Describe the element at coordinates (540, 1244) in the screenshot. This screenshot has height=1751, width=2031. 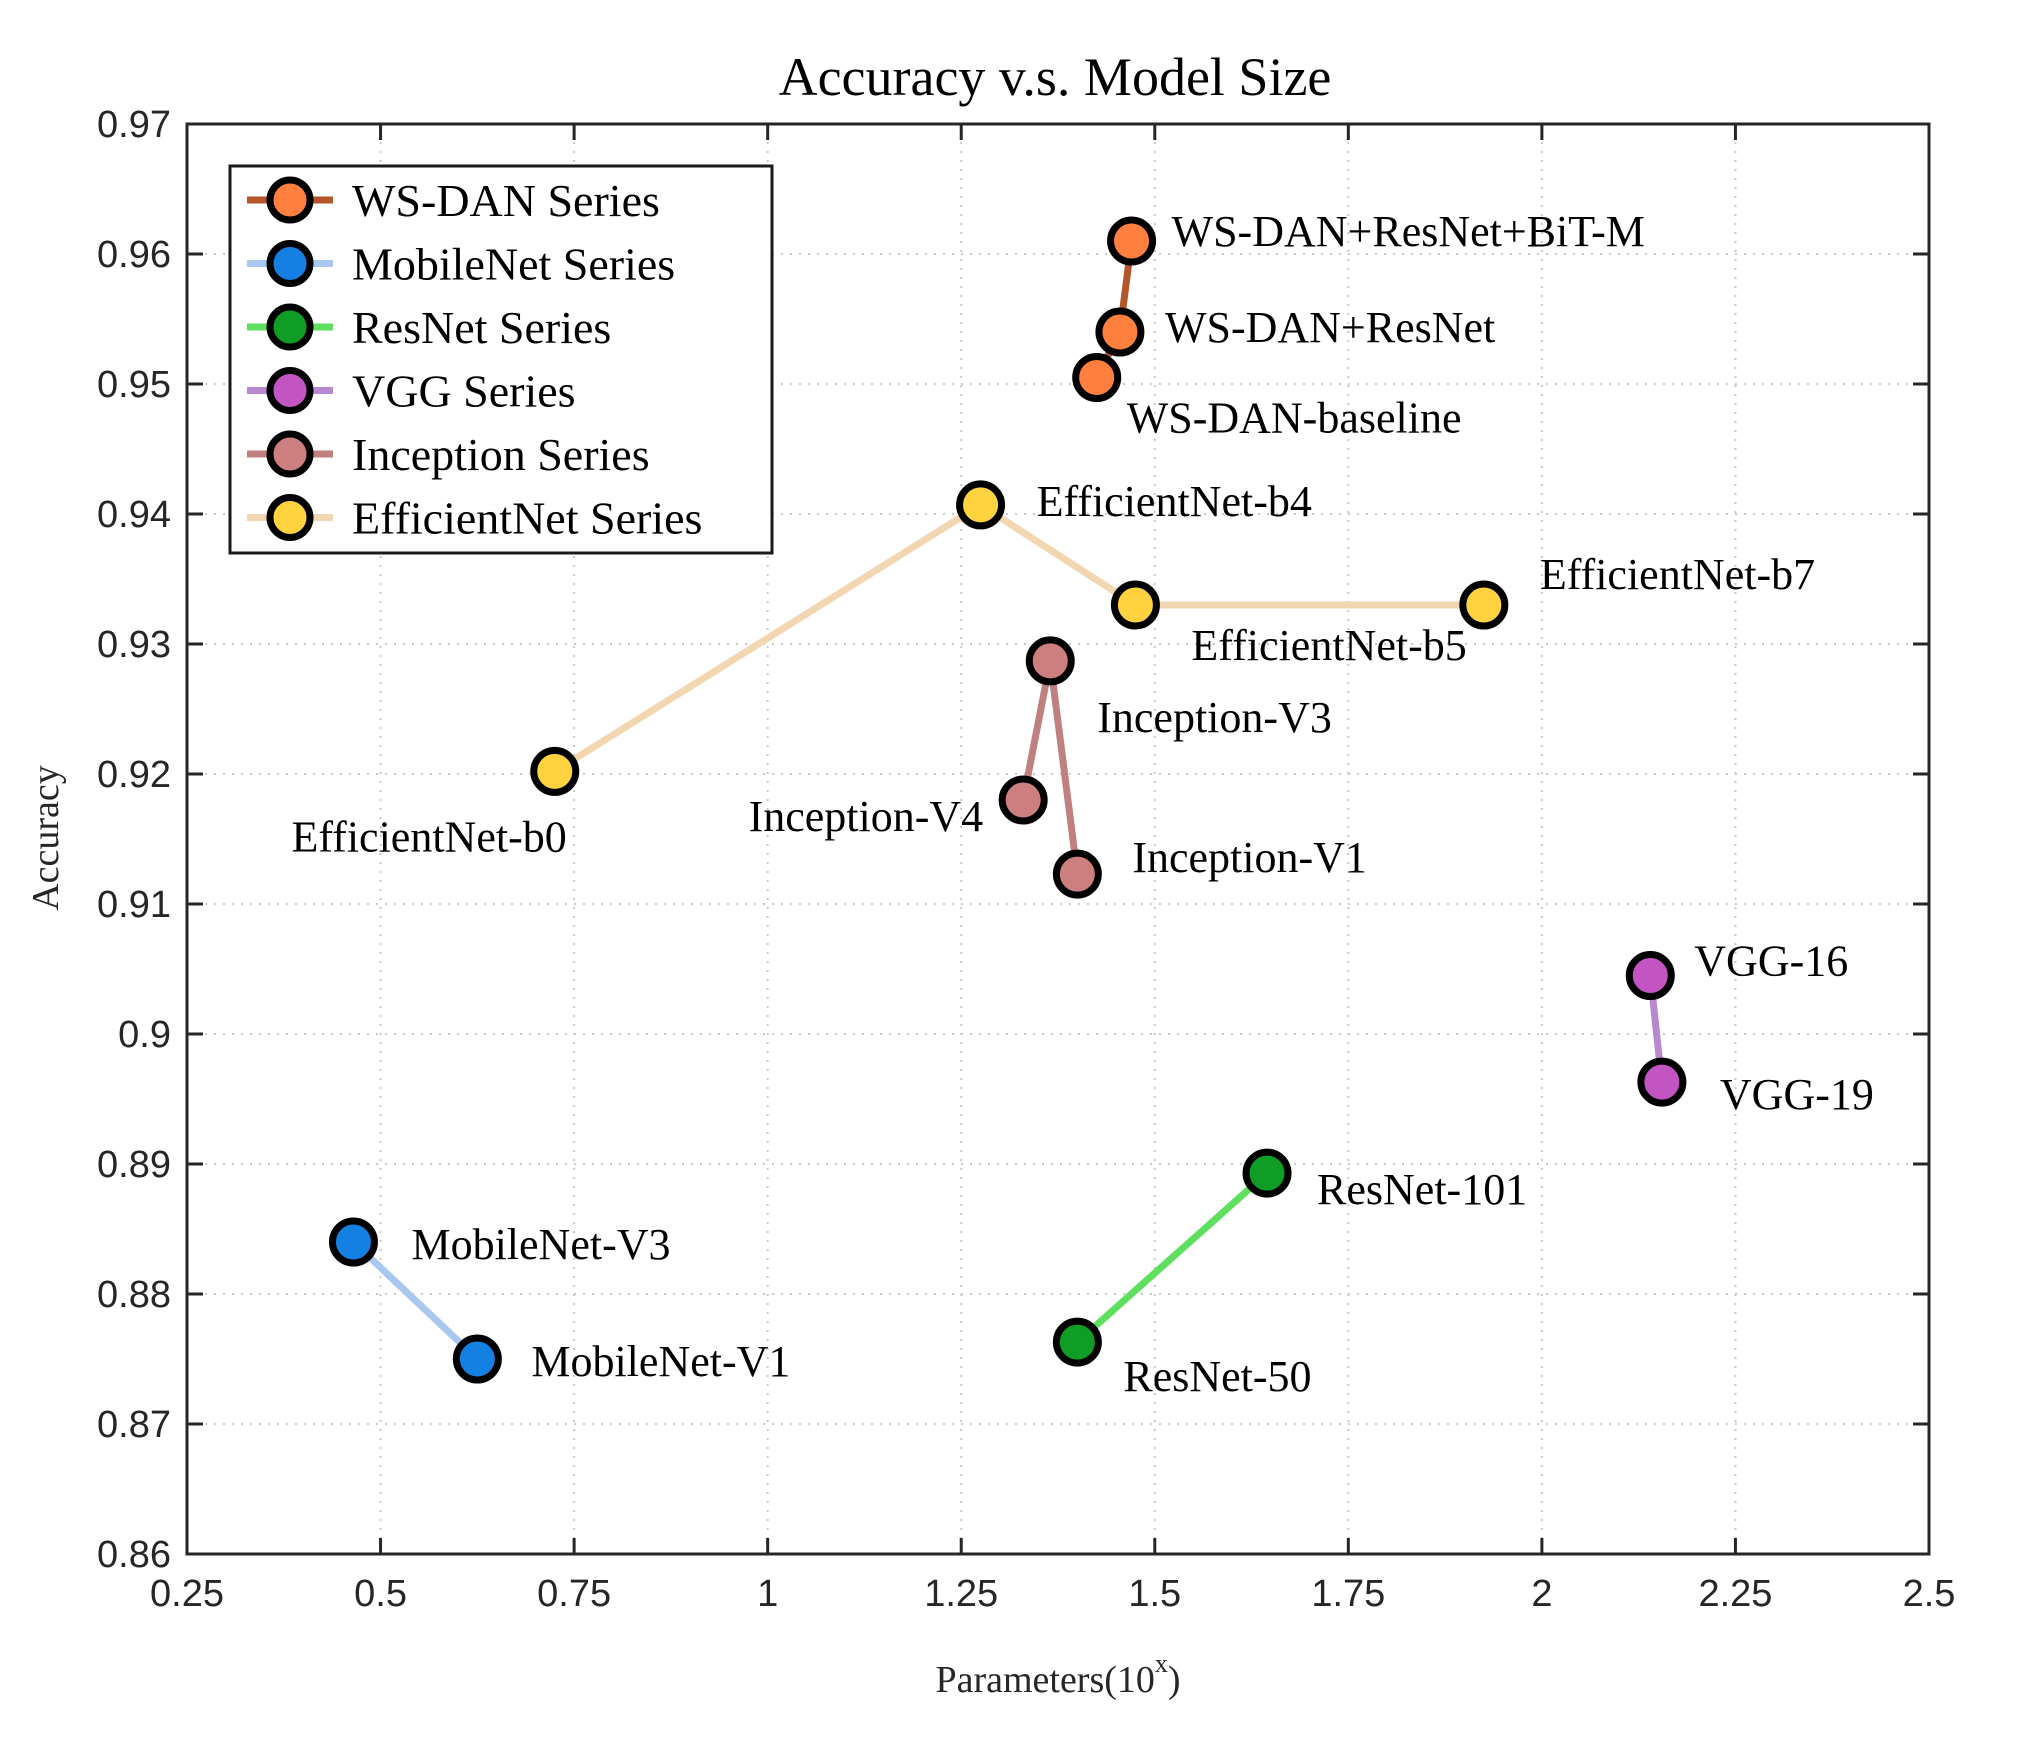
I see `data-point-label: MobileNet-V3` at that location.